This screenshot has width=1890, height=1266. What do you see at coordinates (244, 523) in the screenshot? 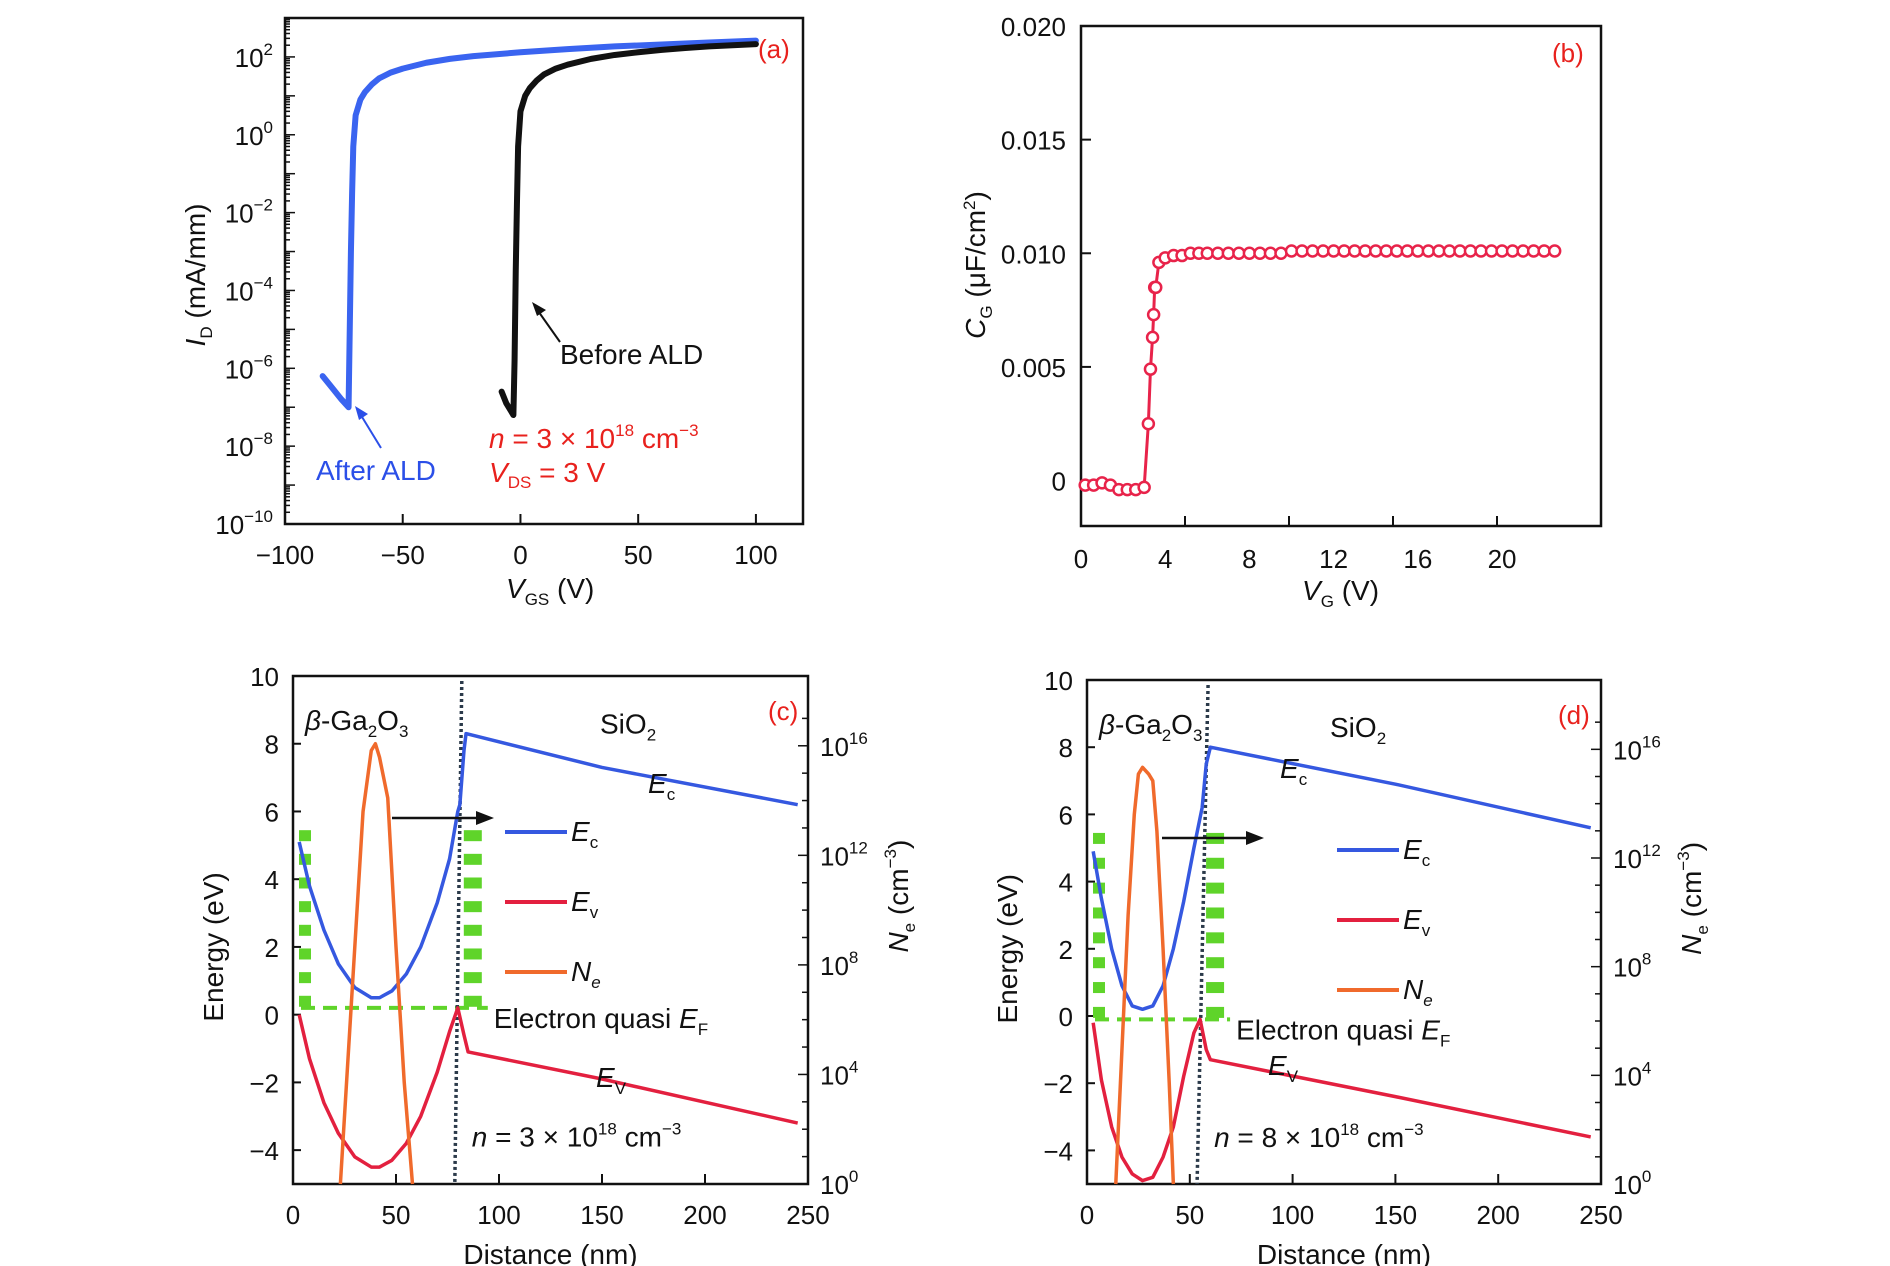
I see `panel-a-ytick-label: 10⁻¹⁰` at bounding box center [244, 523].